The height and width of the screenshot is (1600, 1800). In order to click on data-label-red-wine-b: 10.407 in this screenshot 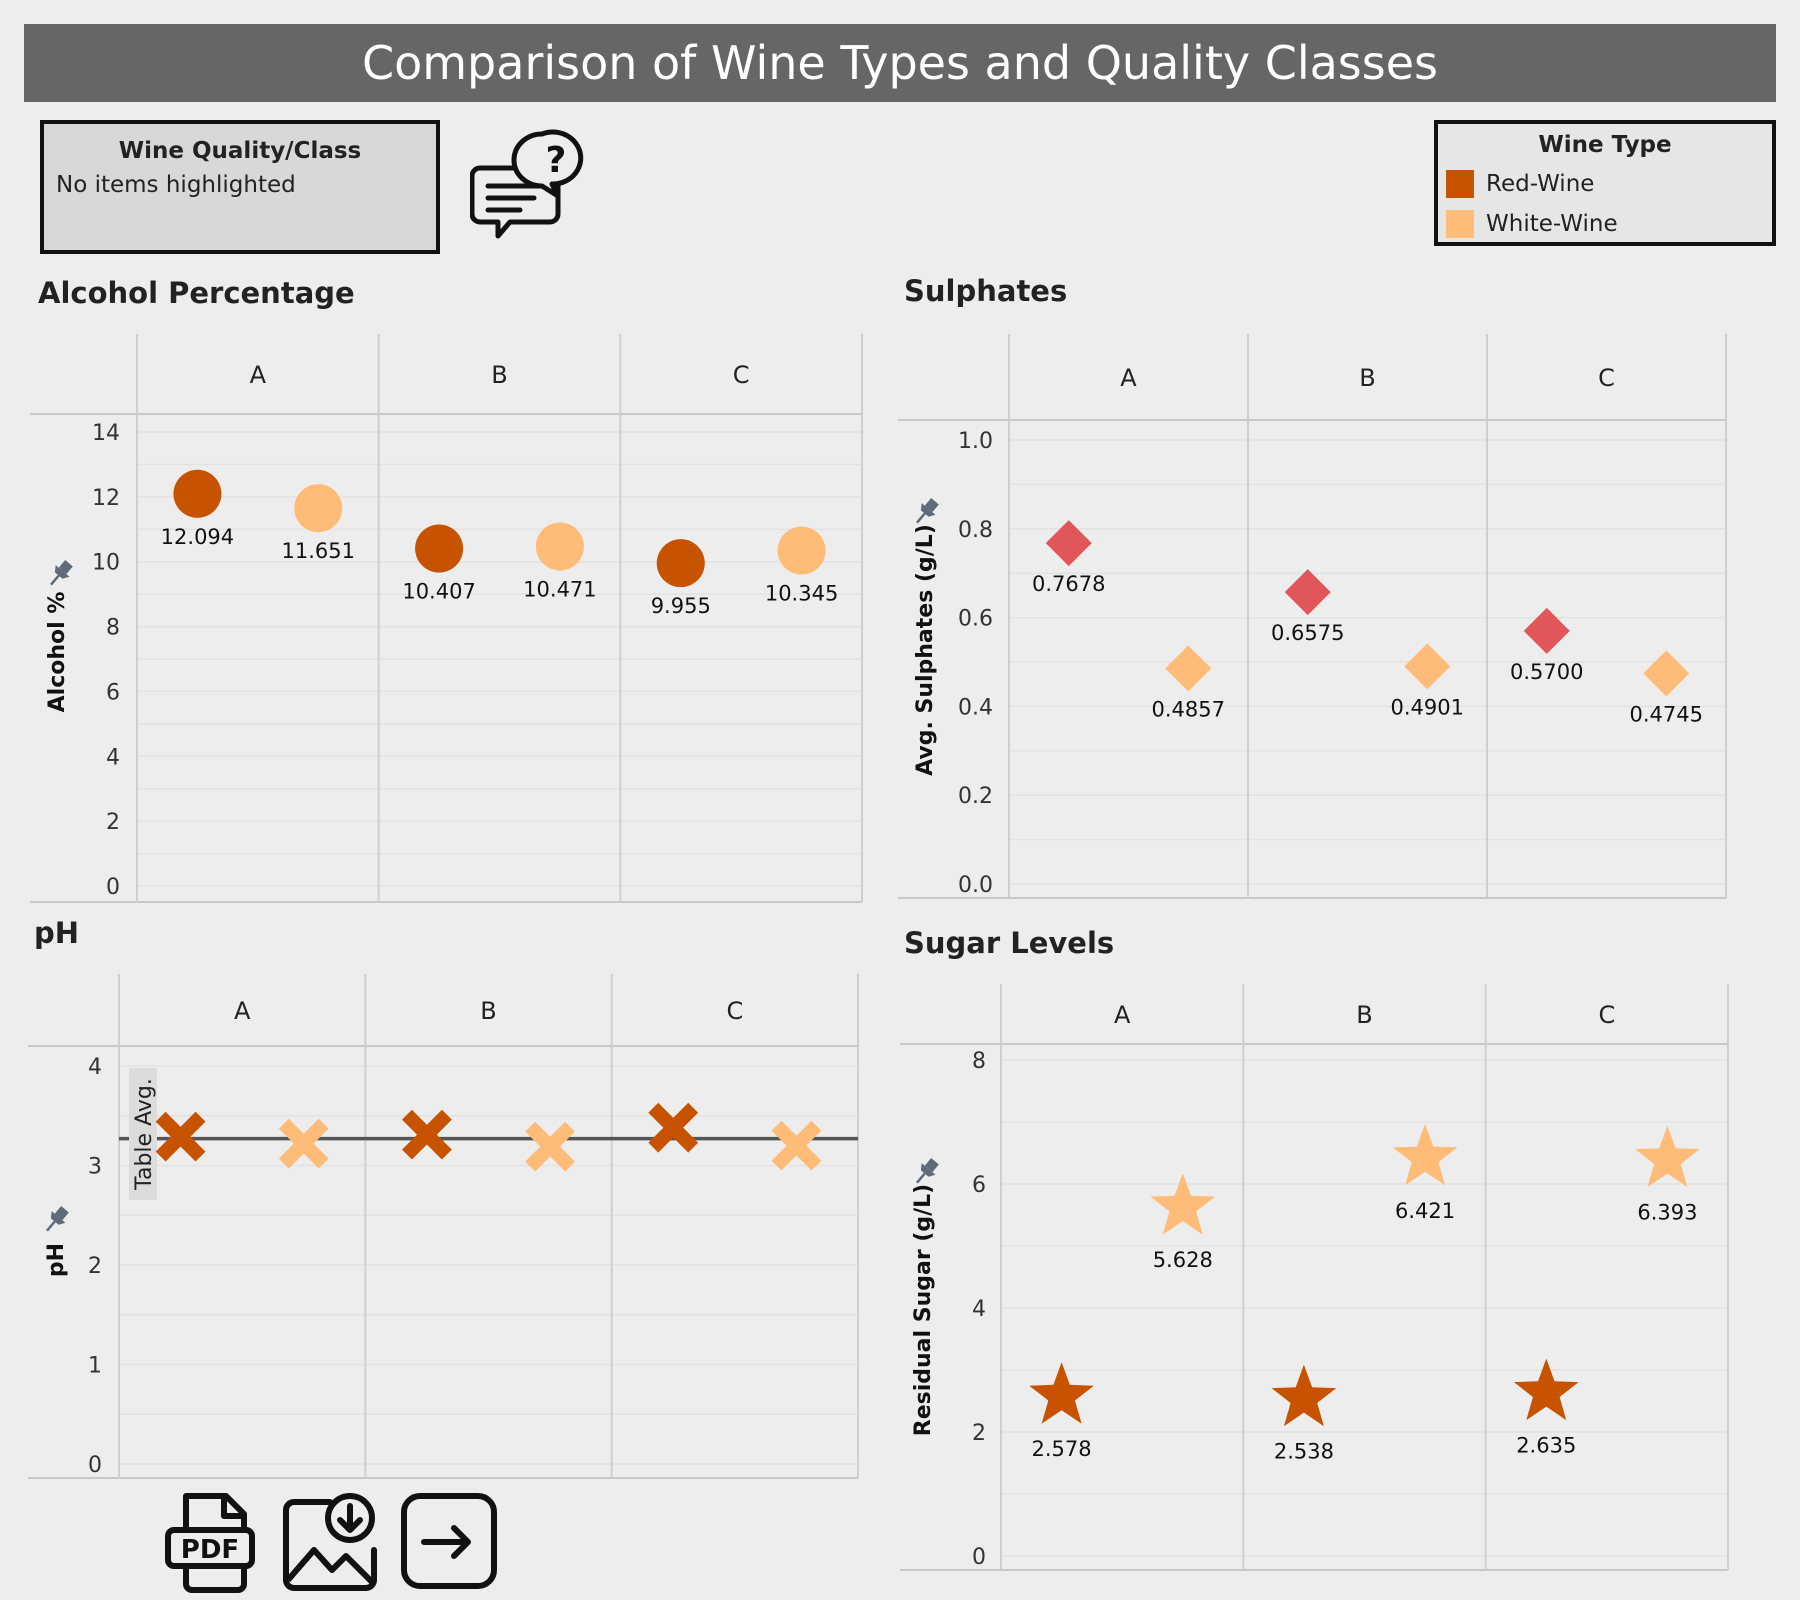, I will do `click(438, 592)`.